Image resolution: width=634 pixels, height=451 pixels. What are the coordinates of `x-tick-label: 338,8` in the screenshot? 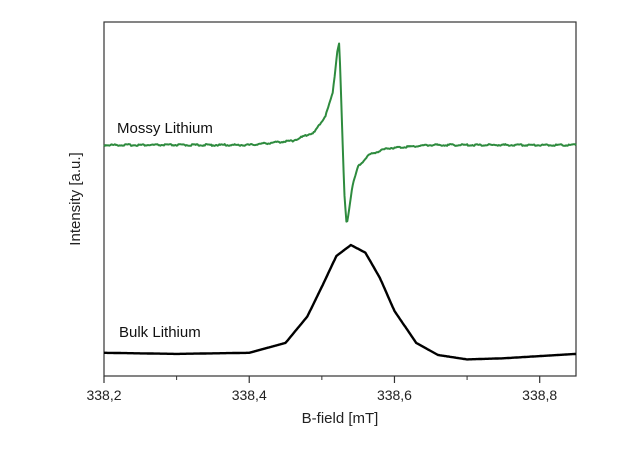 It's located at (539, 395).